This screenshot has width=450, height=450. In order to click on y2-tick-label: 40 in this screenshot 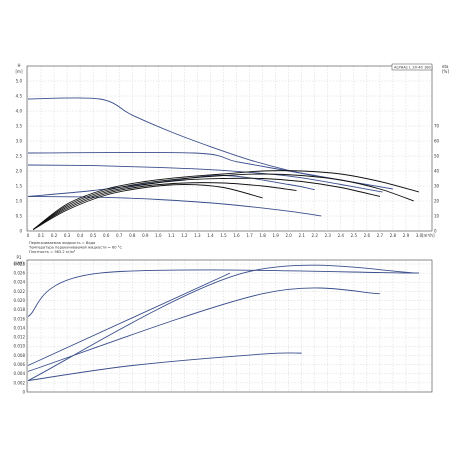, I will do `click(437, 170)`.